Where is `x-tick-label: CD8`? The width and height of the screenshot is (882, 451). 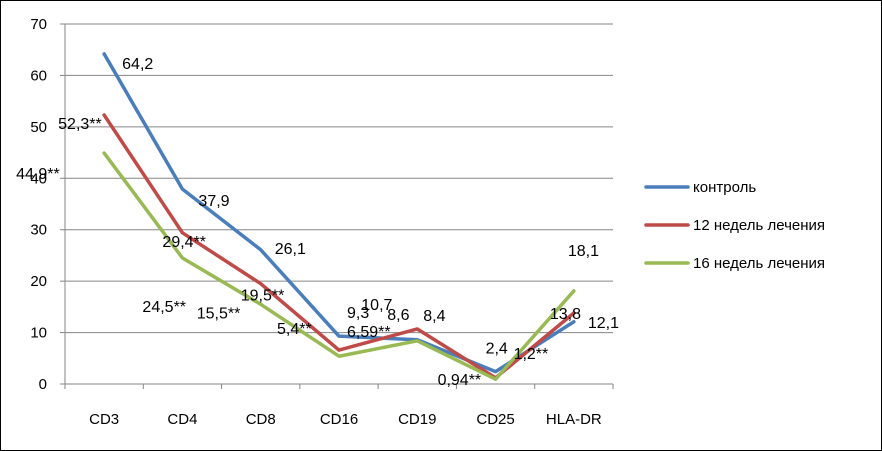 x-tick-label: CD8 is located at coordinates (261, 419).